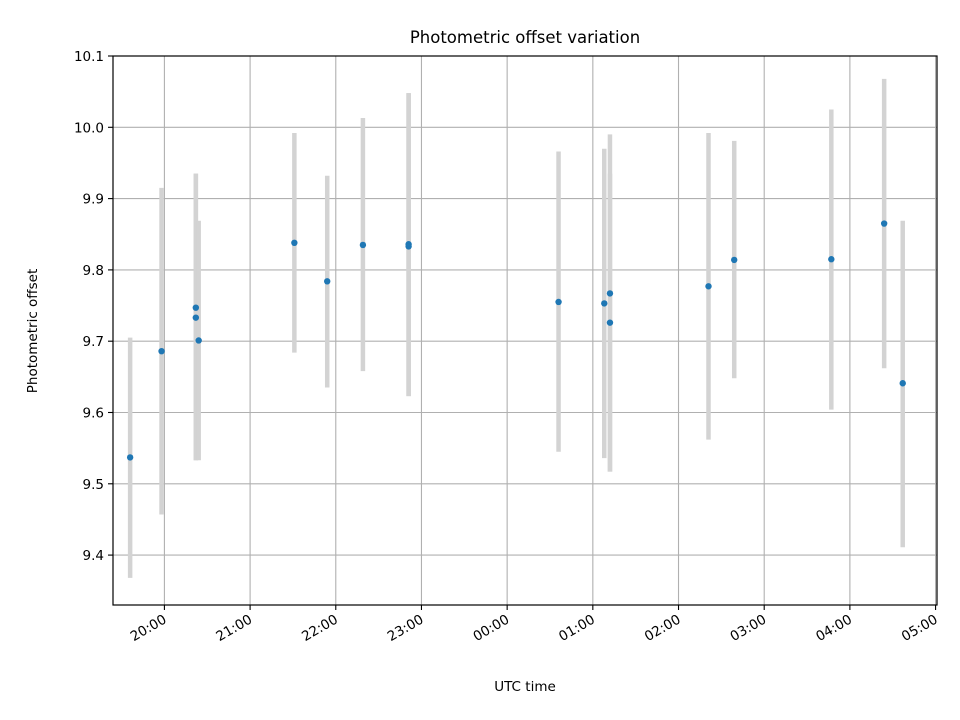 Image resolution: width=960 pixels, height=720 pixels. Describe the element at coordinates (93, 306) in the screenshot. I see `y-axis-ticks: 9.4 9.5 9.6 9.7 9.8 9.9 10.0 10.1` at that location.